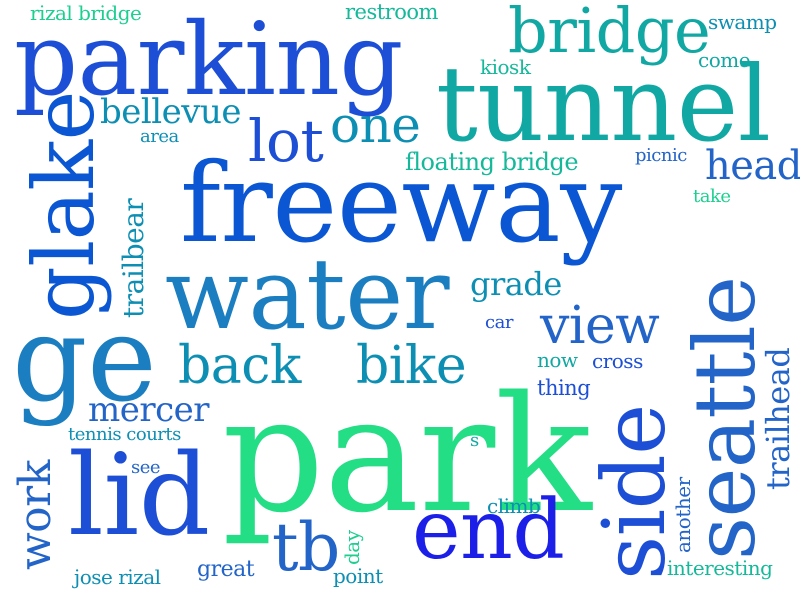 The image size is (800, 600). What do you see at coordinates (724, 60) in the screenshot?
I see `word-come: come` at bounding box center [724, 60].